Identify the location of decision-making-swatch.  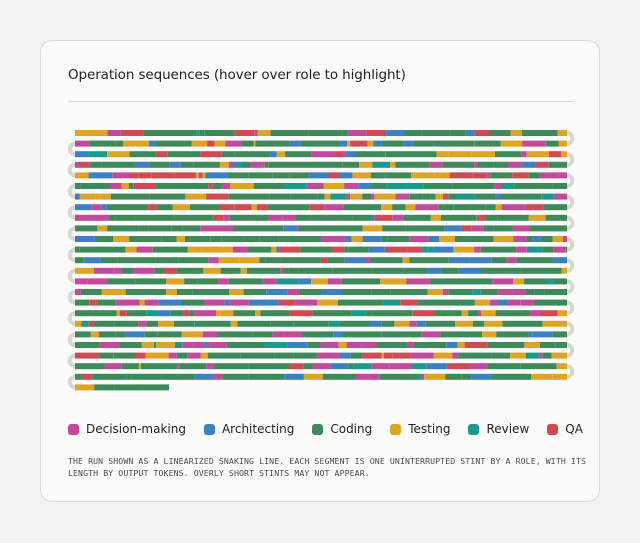
(73, 429).